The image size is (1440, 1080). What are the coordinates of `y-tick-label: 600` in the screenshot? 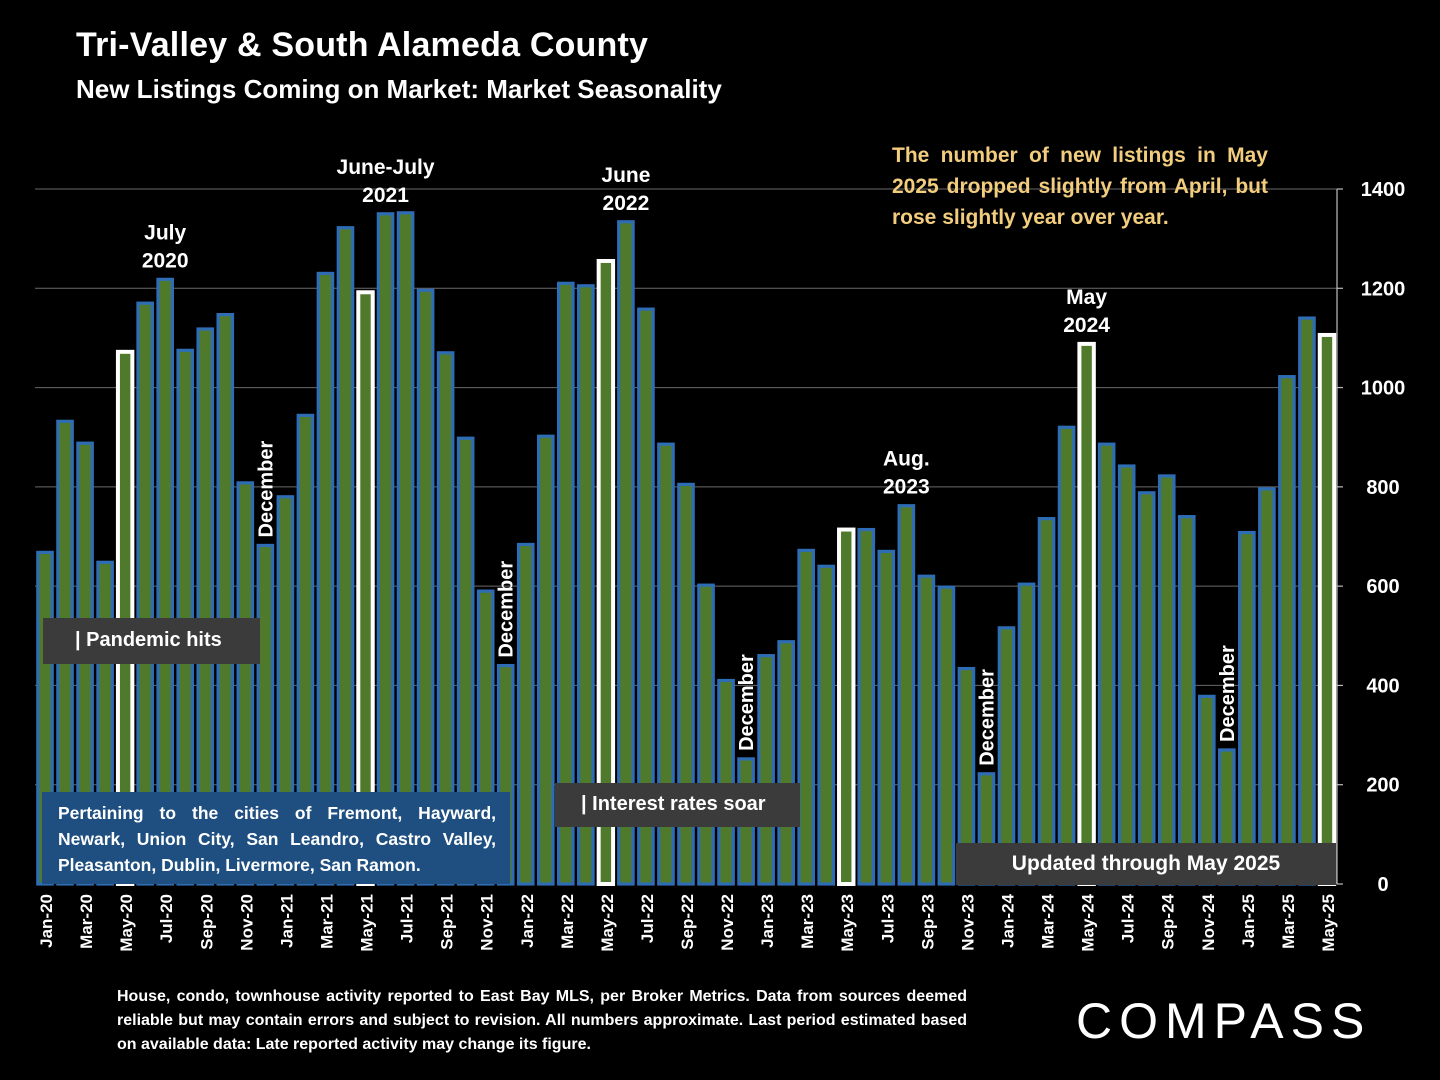 It's located at (1382, 587).